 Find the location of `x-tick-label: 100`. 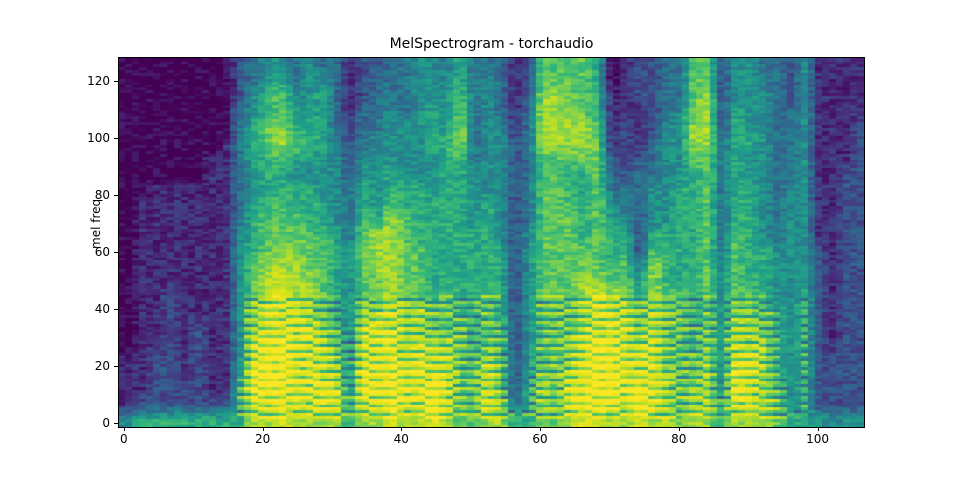

x-tick-label: 100 is located at coordinates (817, 439).